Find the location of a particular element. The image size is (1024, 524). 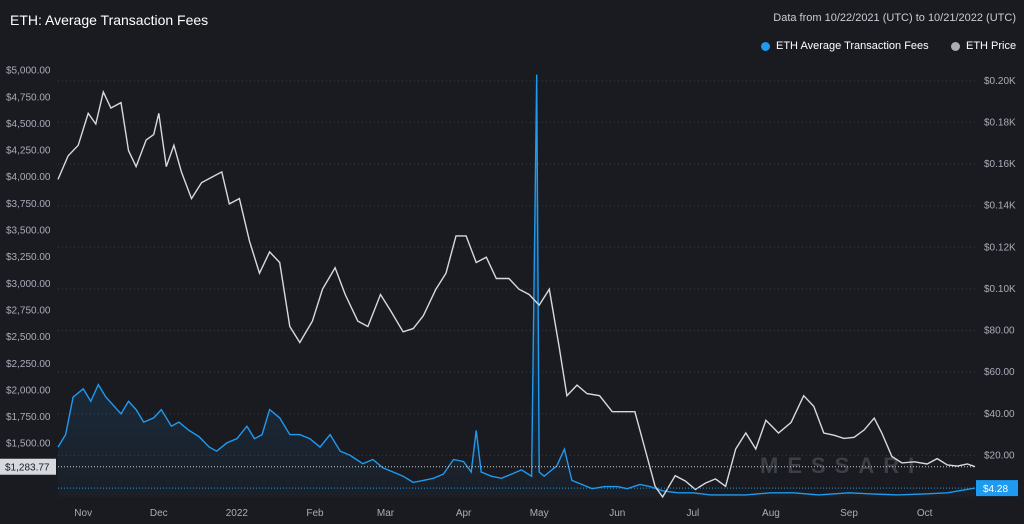

right-tick-label: $0.16K is located at coordinates (1000, 164).